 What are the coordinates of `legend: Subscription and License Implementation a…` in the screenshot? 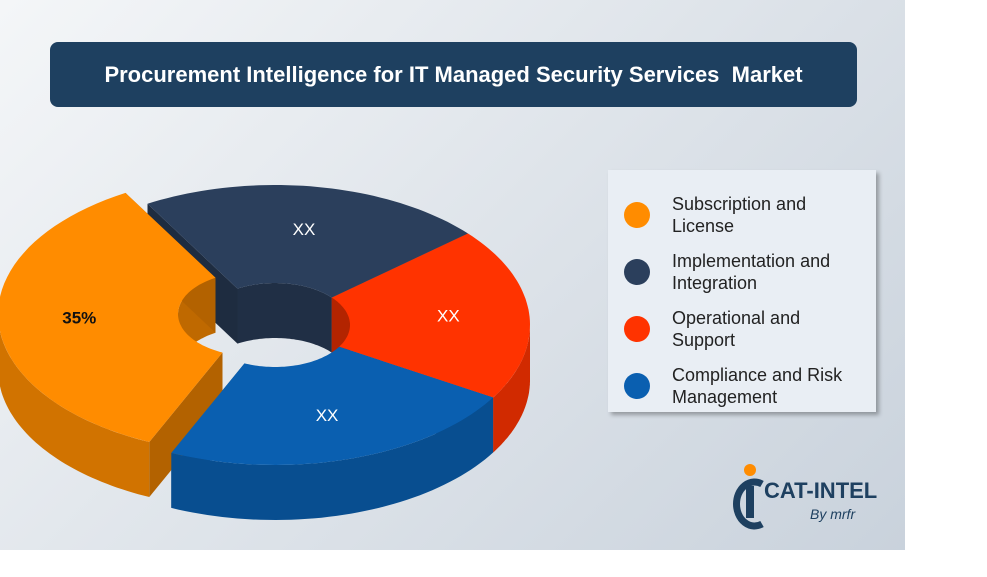 It's located at (742, 291).